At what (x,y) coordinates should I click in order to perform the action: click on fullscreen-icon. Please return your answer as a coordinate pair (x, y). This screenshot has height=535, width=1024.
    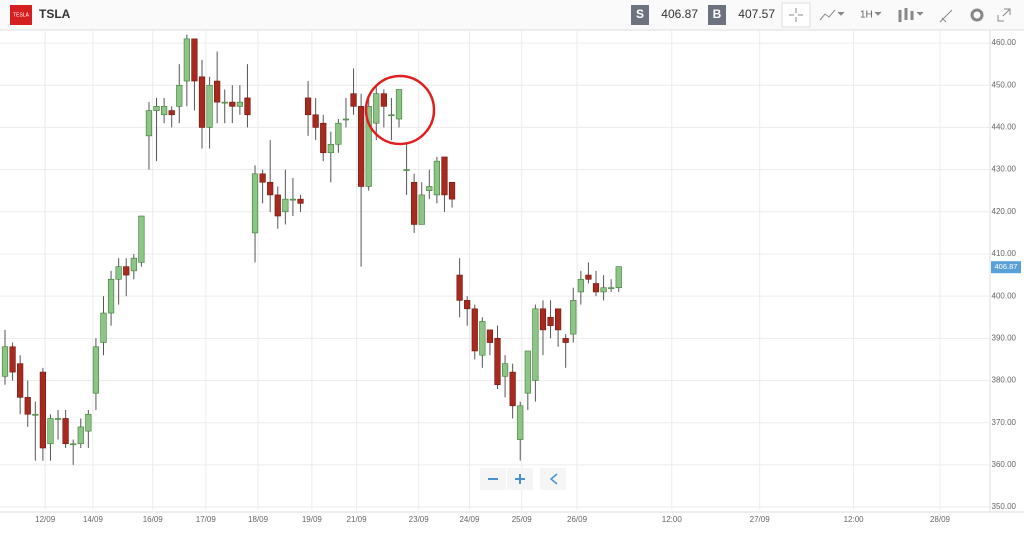
    Looking at the image, I should click on (1004, 15).